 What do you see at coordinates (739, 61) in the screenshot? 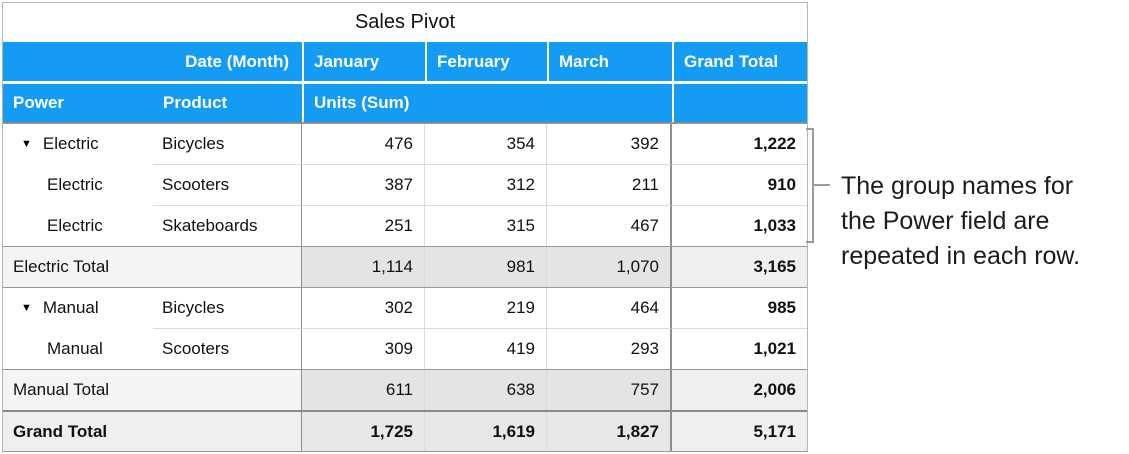
I see `column-header-grand-total: Grand Total` at bounding box center [739, 61].